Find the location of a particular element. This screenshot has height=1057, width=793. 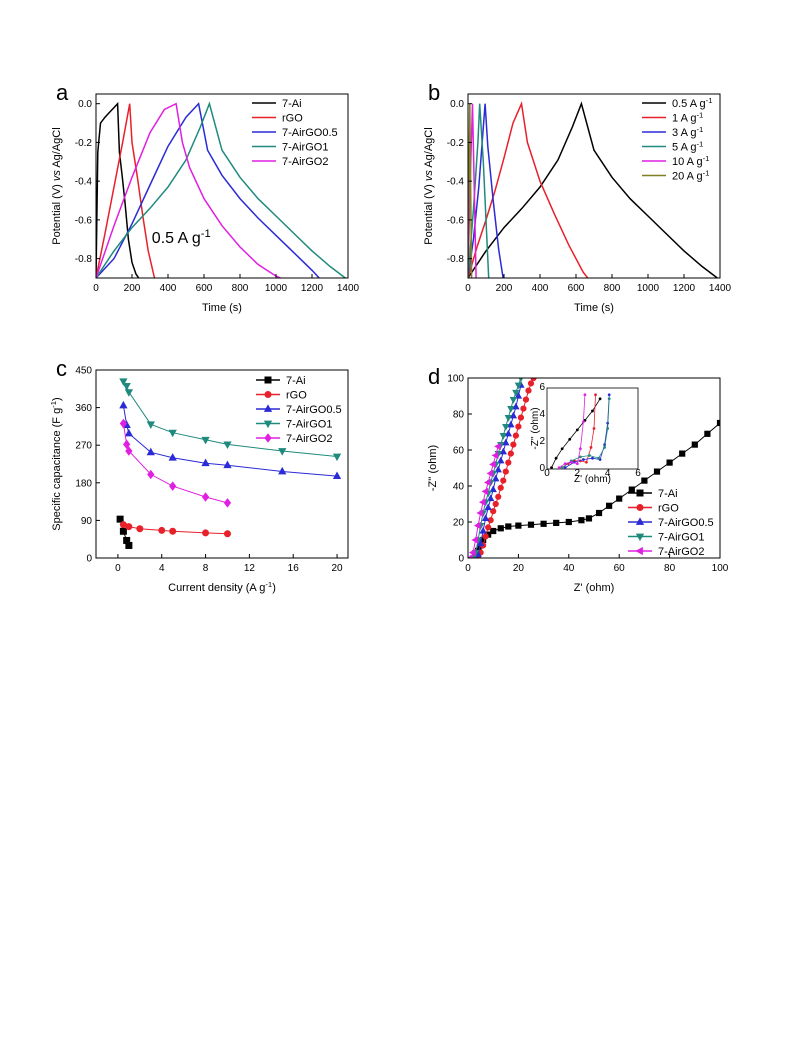

x-tick-label-a-3: 600 is located at coordinates (204, 288).